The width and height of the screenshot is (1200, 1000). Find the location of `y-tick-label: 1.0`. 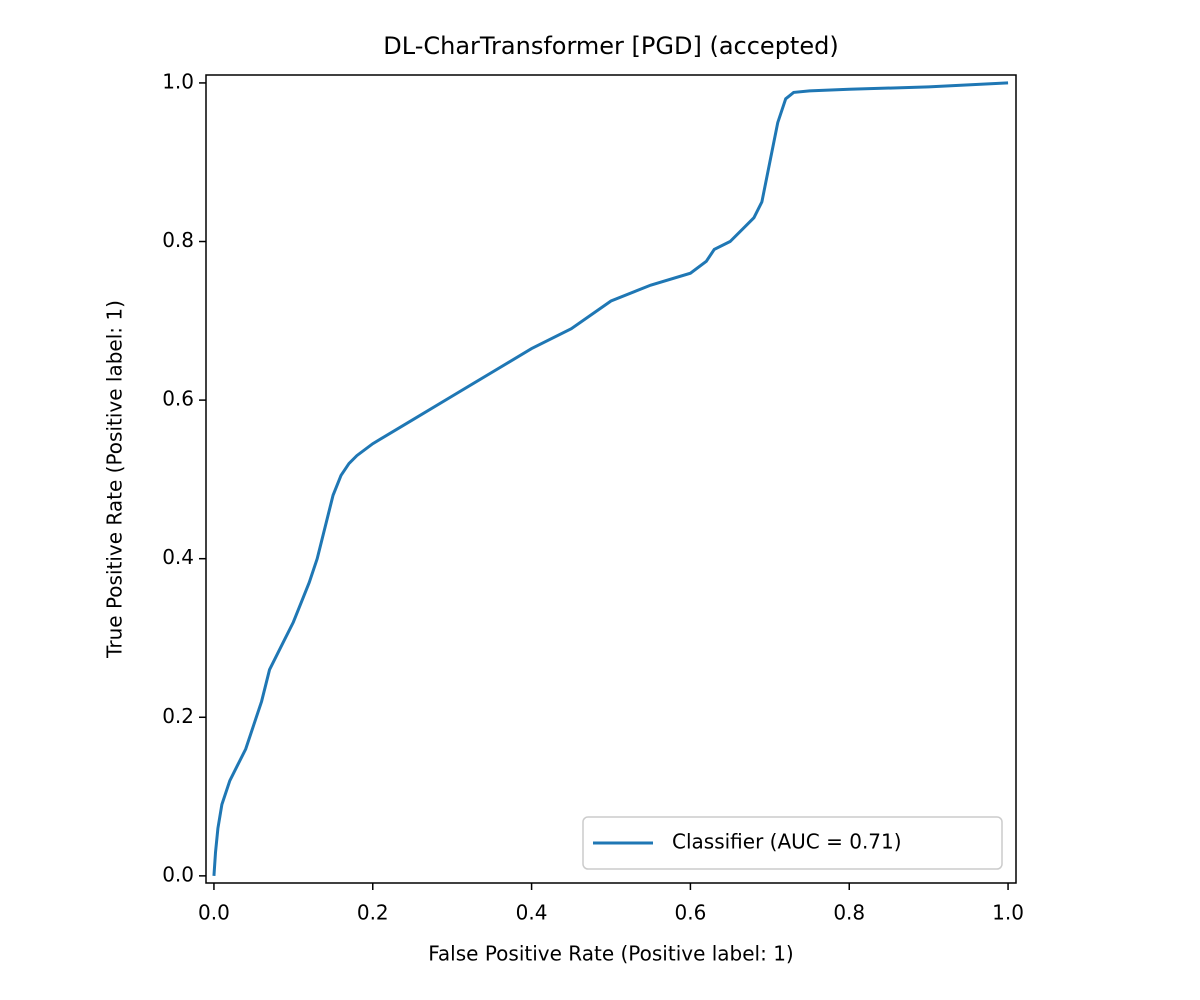

y-tick-label: 1.0 is located at coordinates (178, 81).